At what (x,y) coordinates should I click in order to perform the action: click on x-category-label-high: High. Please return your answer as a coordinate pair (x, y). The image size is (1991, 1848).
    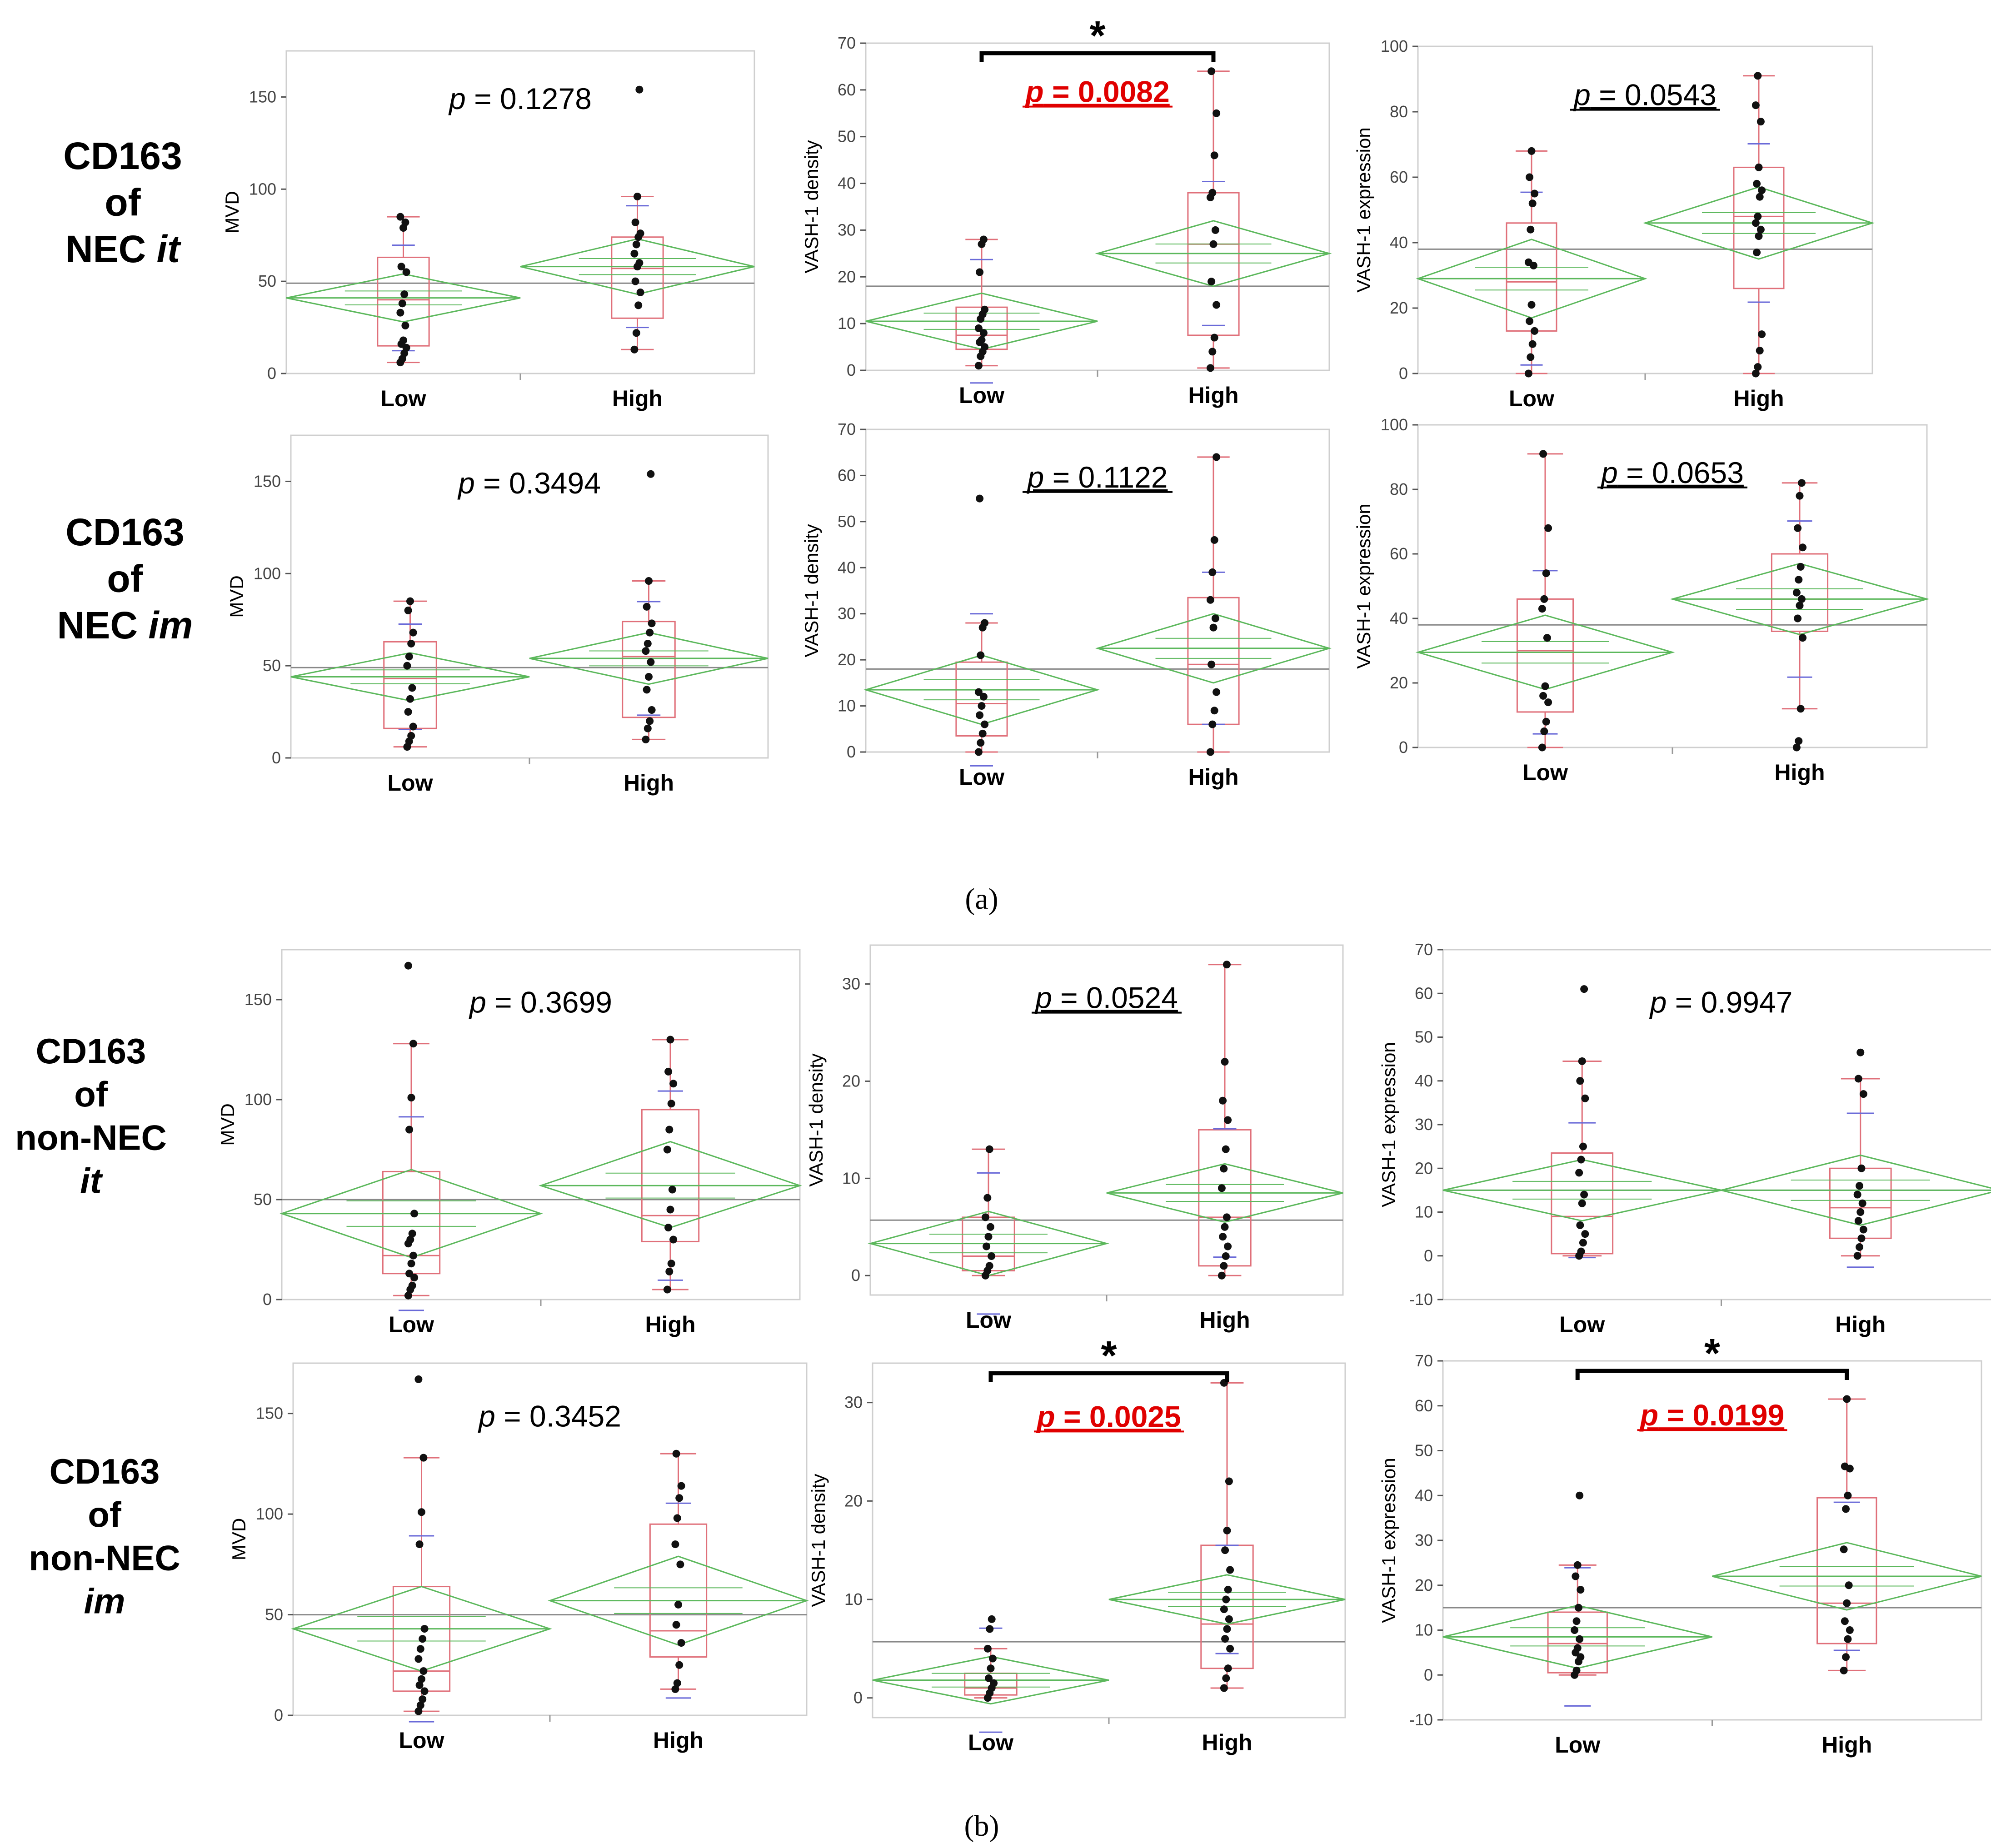
    Looking at the image, I should click on (1213, 777).